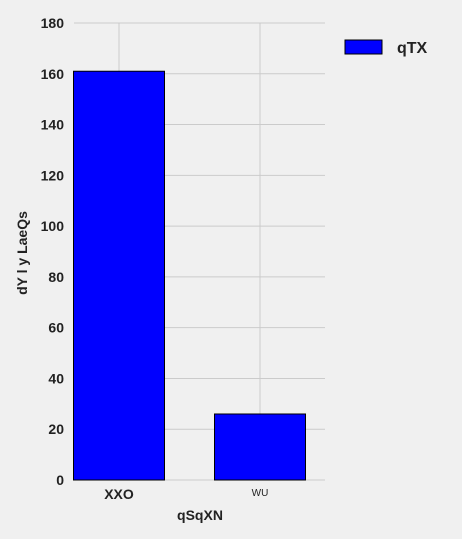 The height and width of the screenshot is (539, 462). I want to click on y-tick-label: 100, so click(53, 226).